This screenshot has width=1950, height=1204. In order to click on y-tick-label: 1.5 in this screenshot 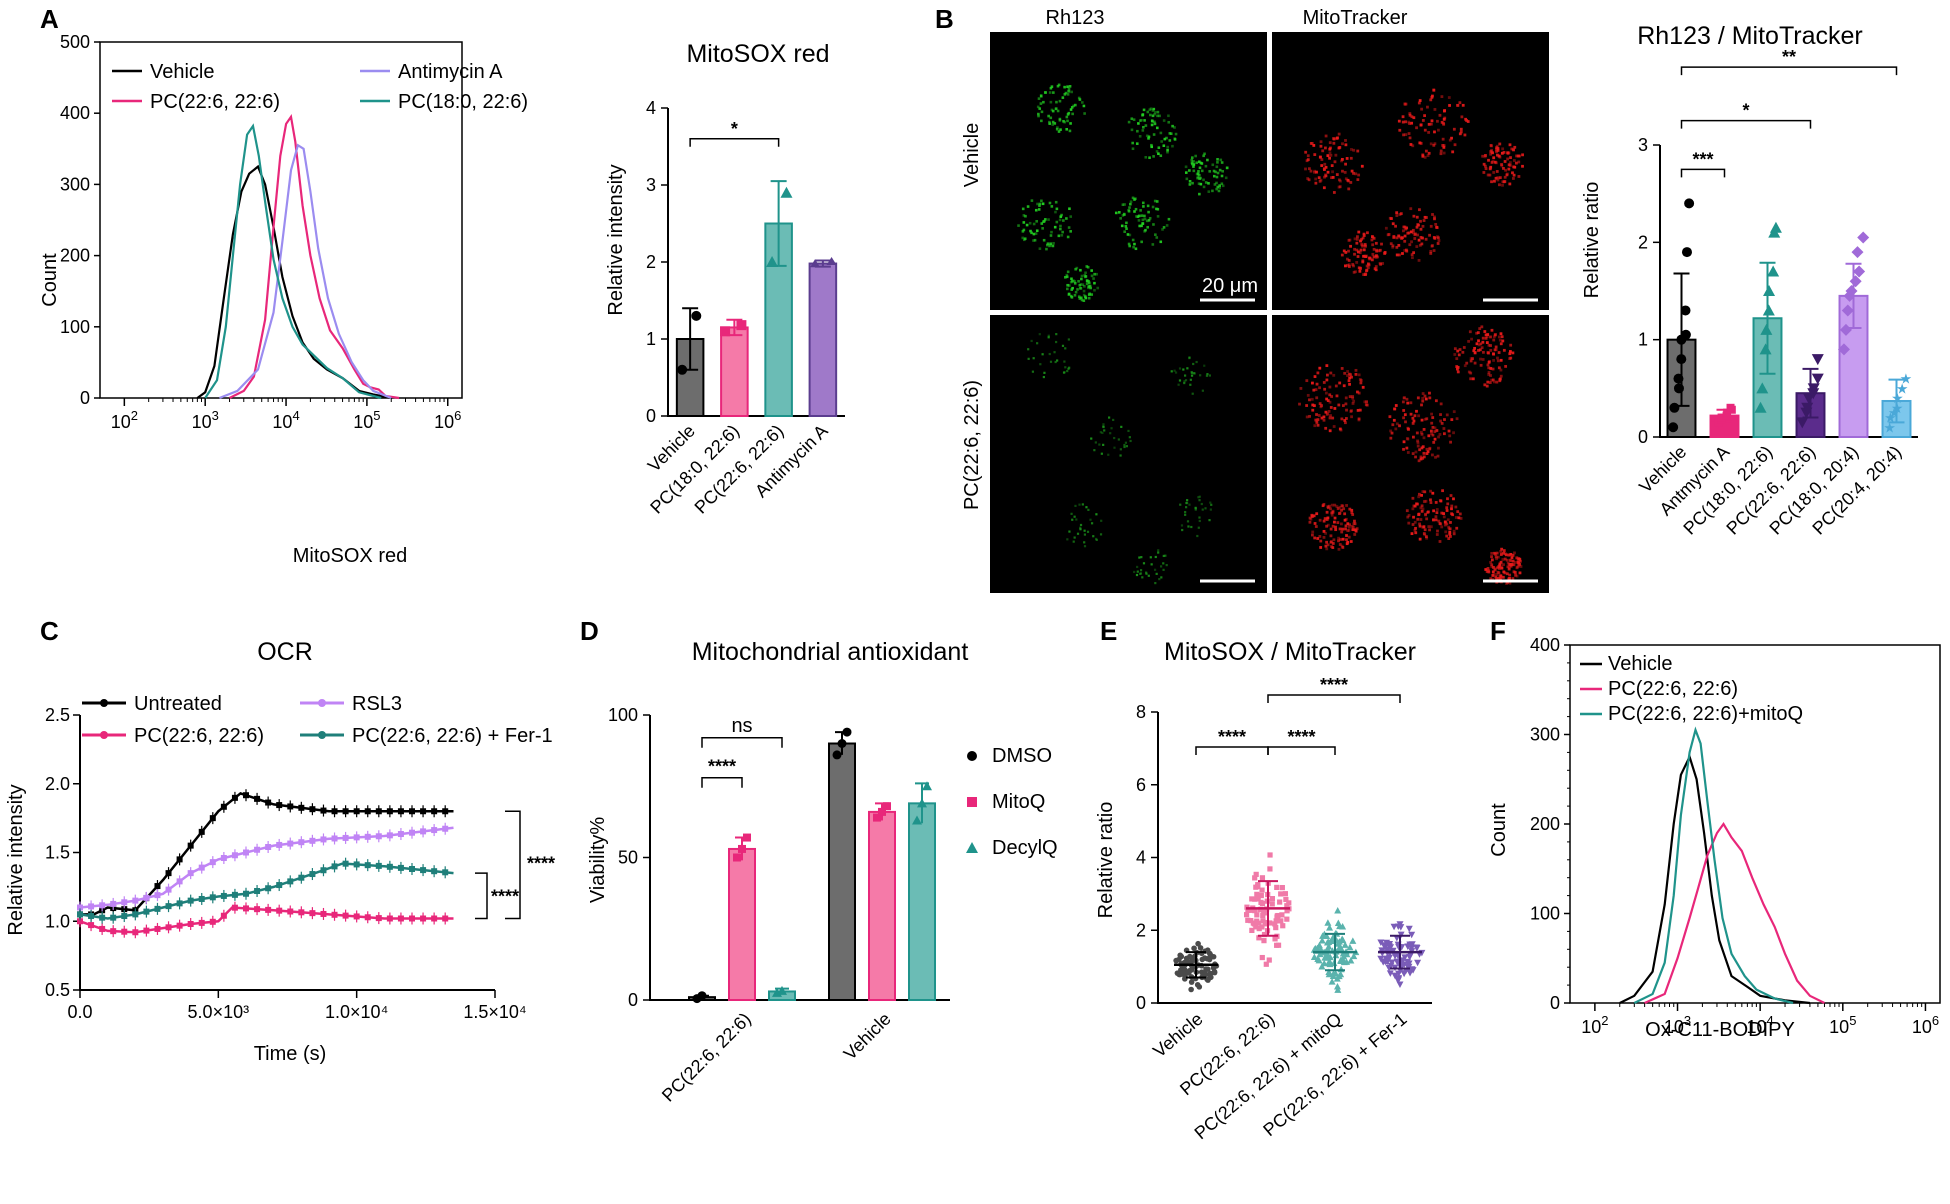, I will do `click(57, 853)`.